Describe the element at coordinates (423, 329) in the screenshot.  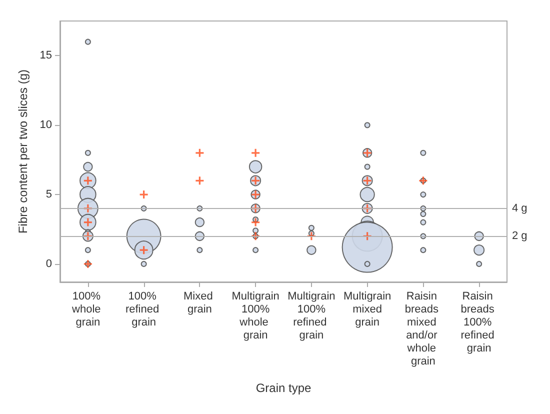
I see `x-tick-label: Raisin breads mixed and/or whole grain` at that location.